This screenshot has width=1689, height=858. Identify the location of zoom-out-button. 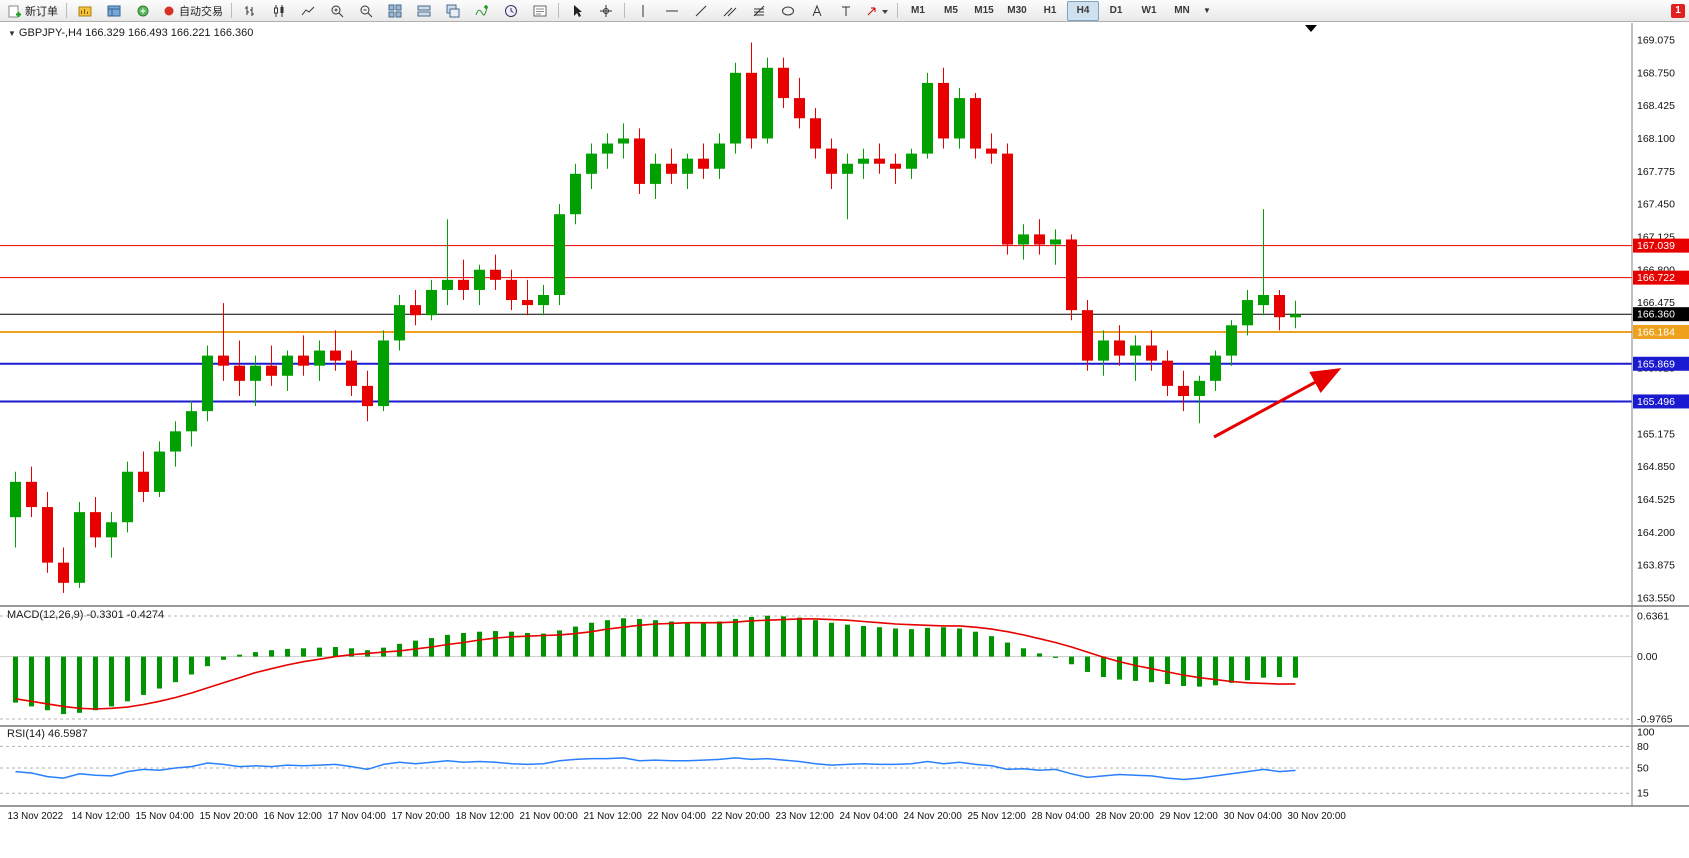
(366, 11).